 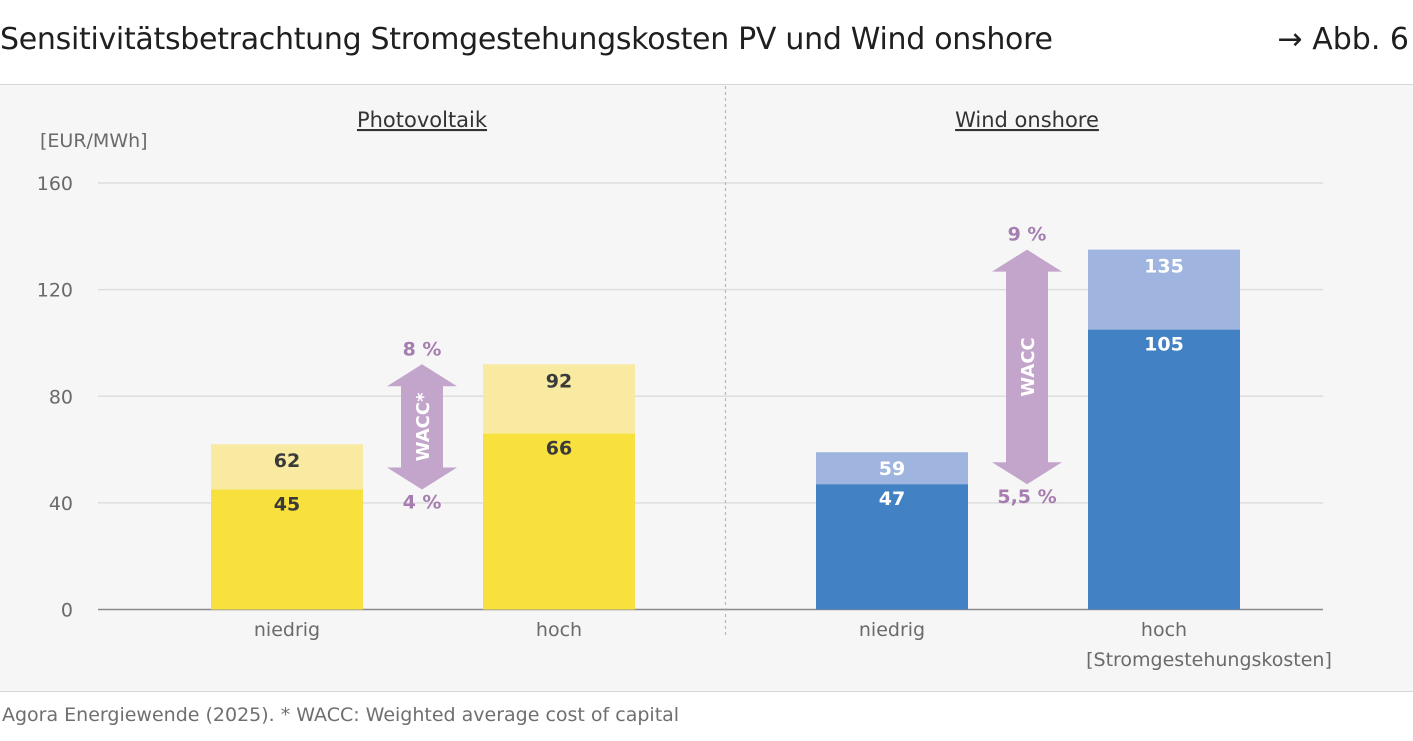 What do you see at coordinates (67, 611) in the screenshot?
I see `y-tick-label: 0` at bounding box center [67, 611].